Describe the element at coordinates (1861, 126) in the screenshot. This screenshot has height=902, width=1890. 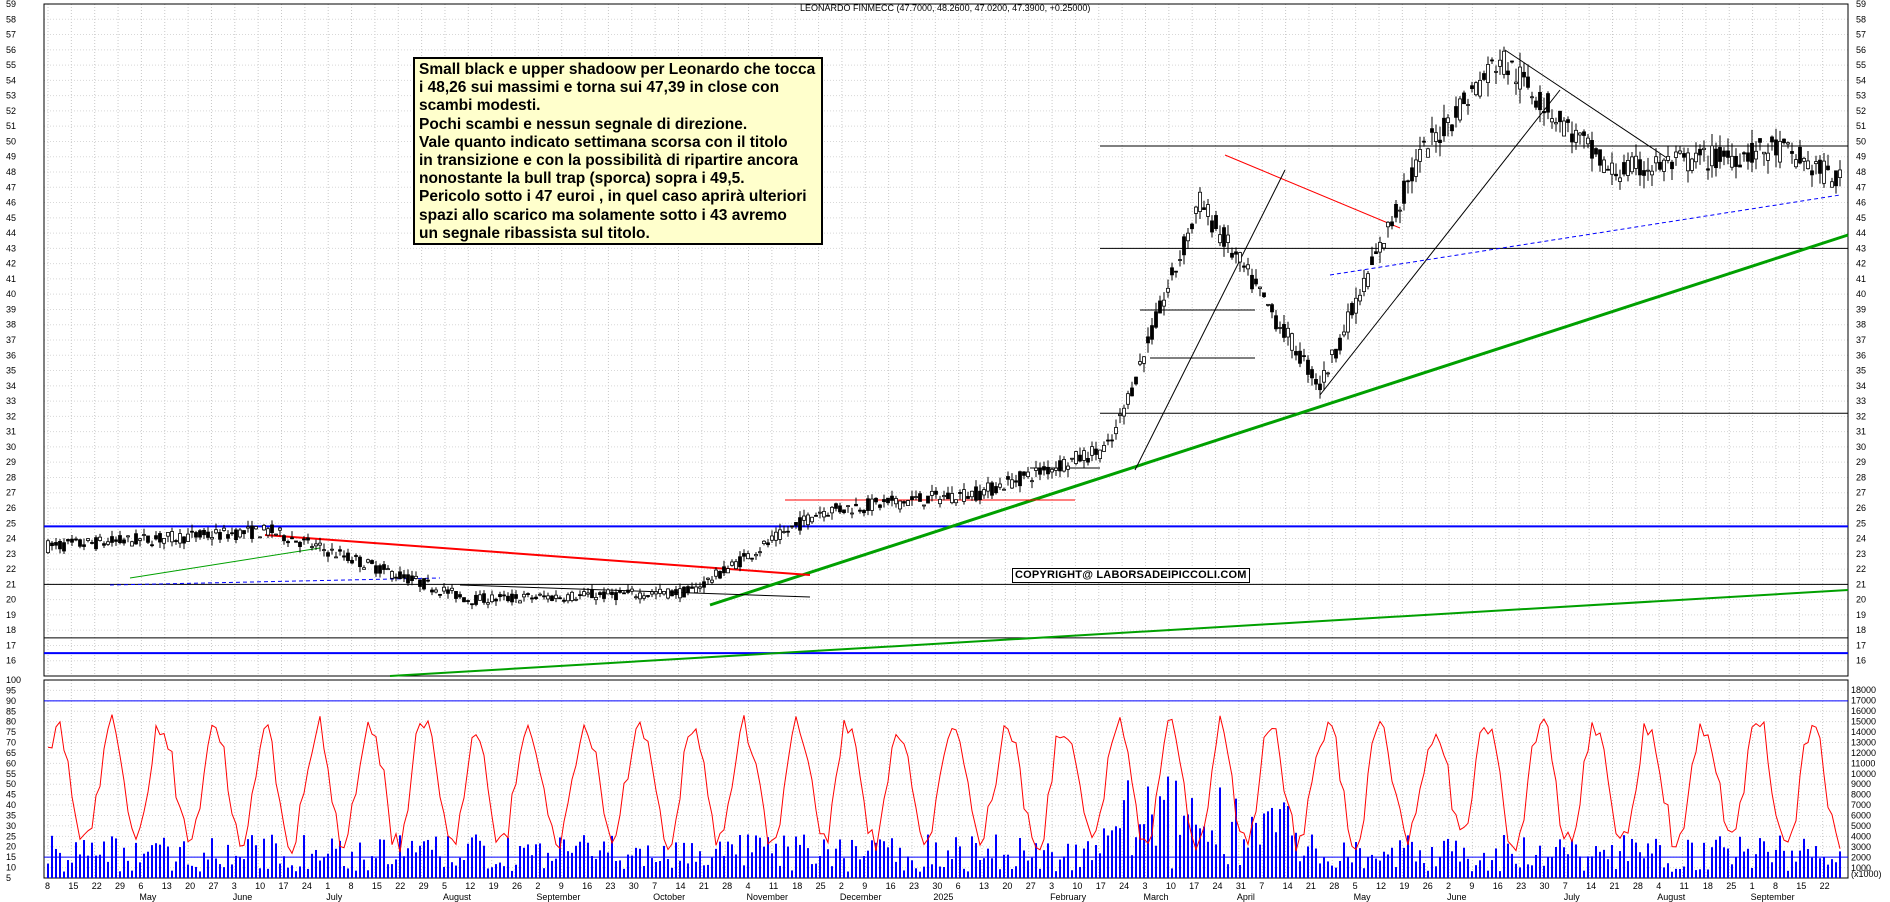
I see `y-tick-label-right: 51` at that location.